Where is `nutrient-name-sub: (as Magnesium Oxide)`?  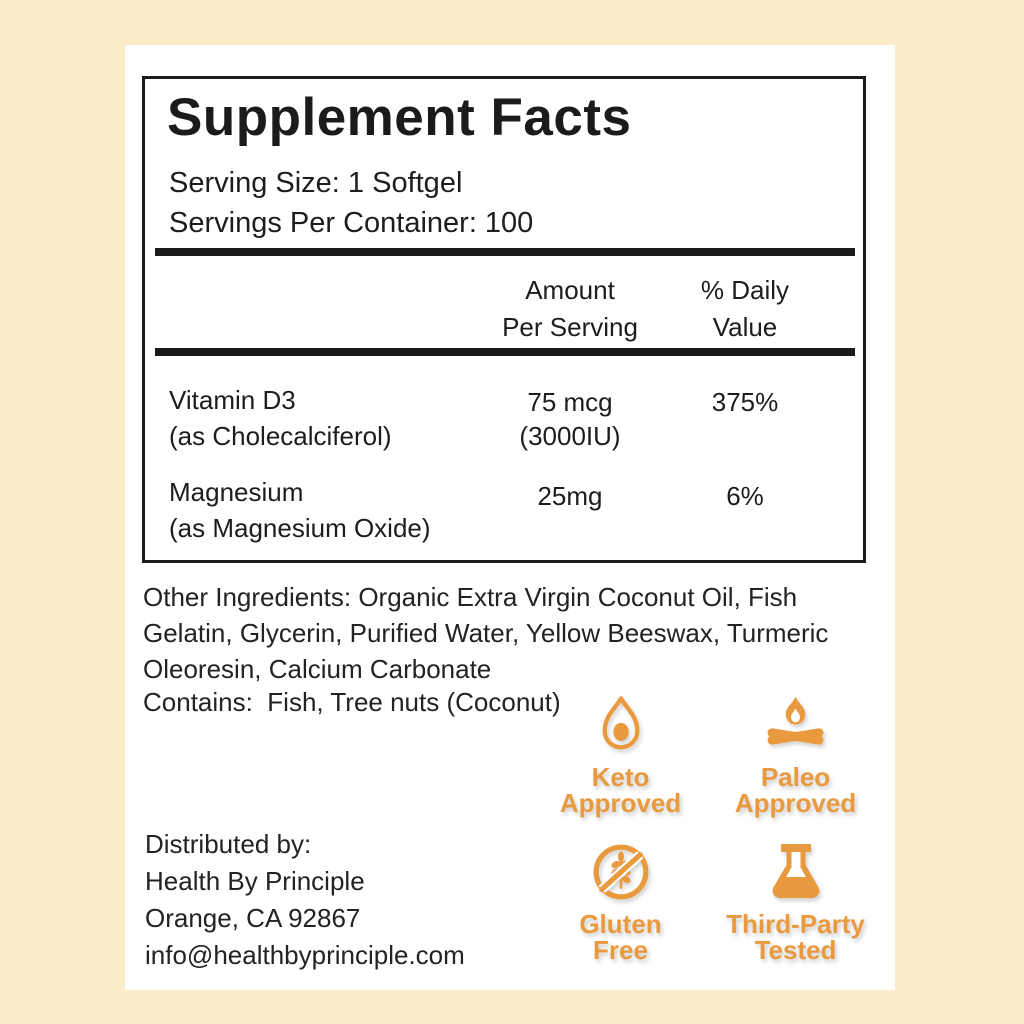
nutrient-name-sub: (as Magnesium Oxide) is located at coordinates (300, 528).